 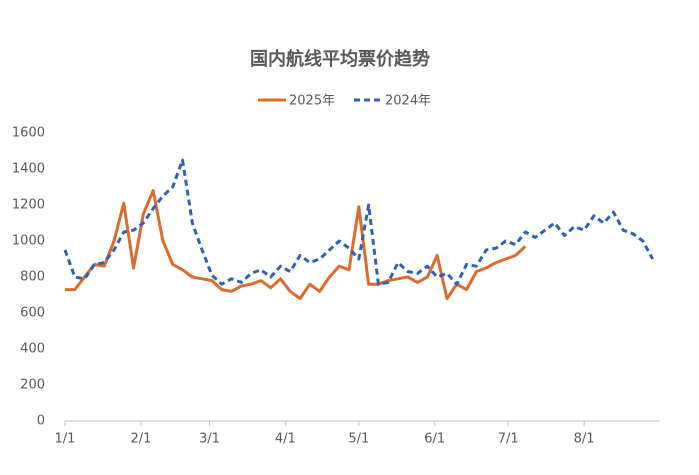 What do you see at coordinates (28, 133) in the screenshot?
I see `y-tick-label: 1600` at bounding box center [28, 133].